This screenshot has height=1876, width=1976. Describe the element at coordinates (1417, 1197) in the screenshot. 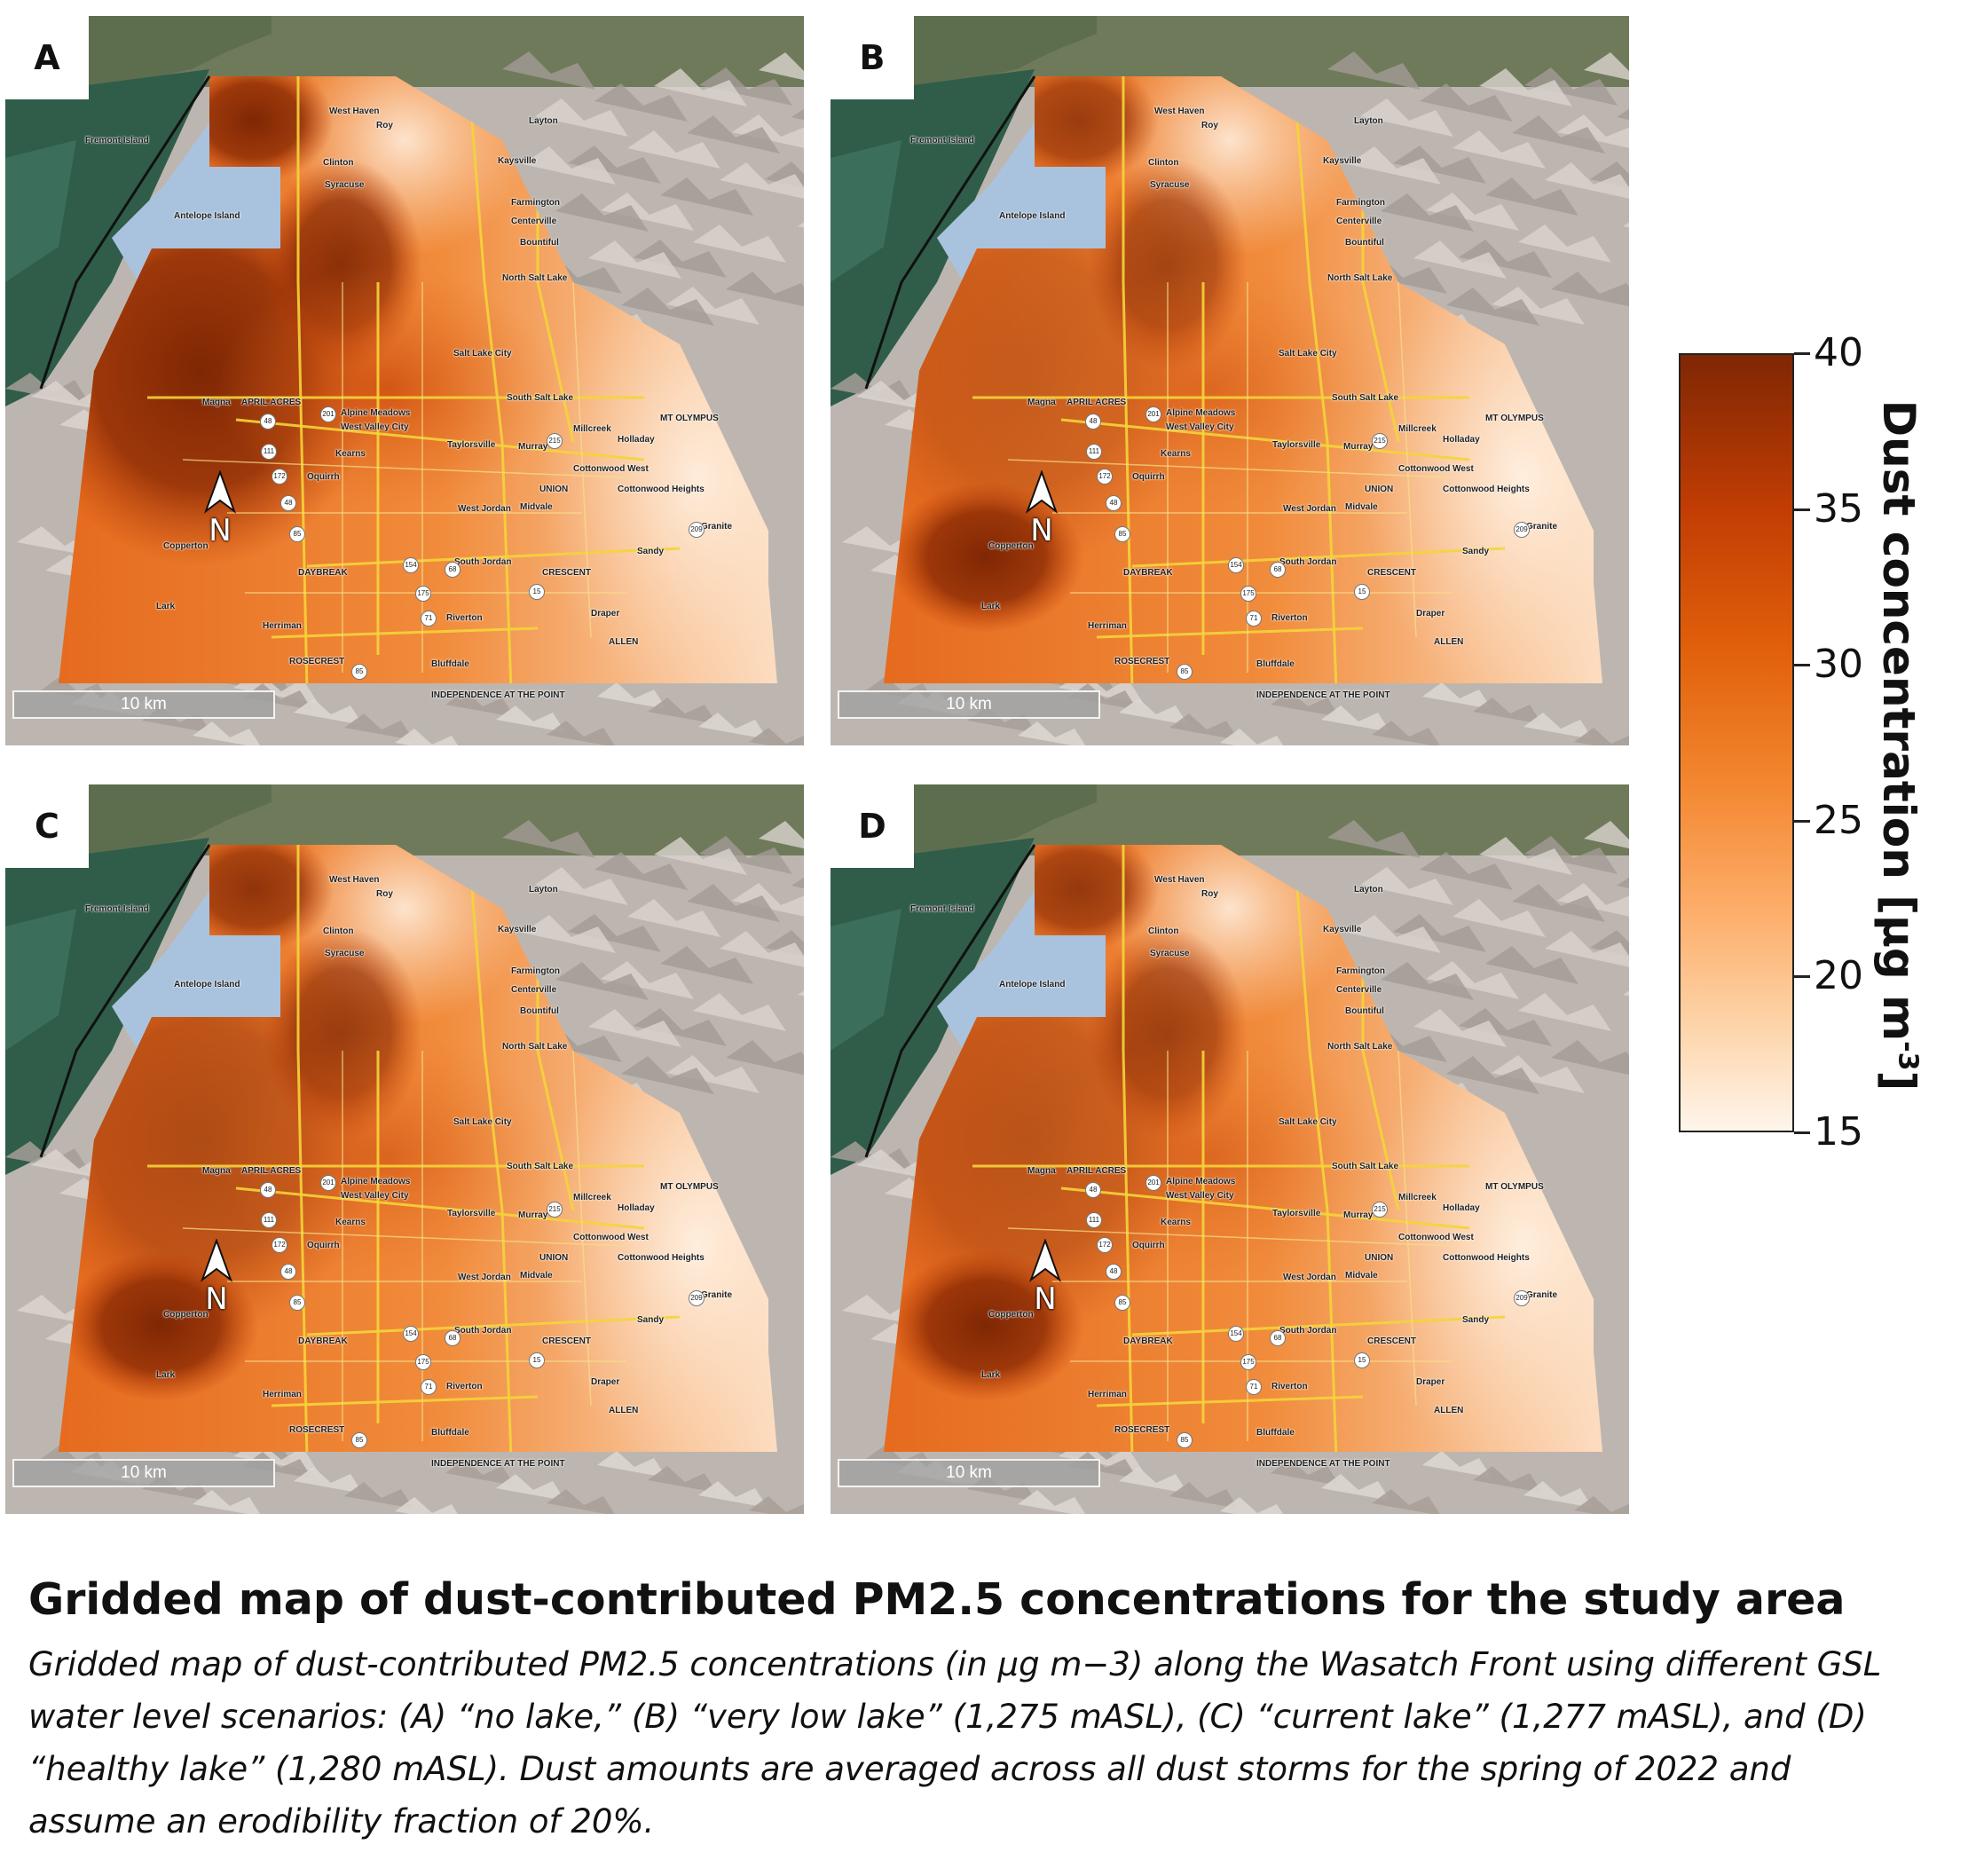

I see `place-label: Millcreek` at that location.